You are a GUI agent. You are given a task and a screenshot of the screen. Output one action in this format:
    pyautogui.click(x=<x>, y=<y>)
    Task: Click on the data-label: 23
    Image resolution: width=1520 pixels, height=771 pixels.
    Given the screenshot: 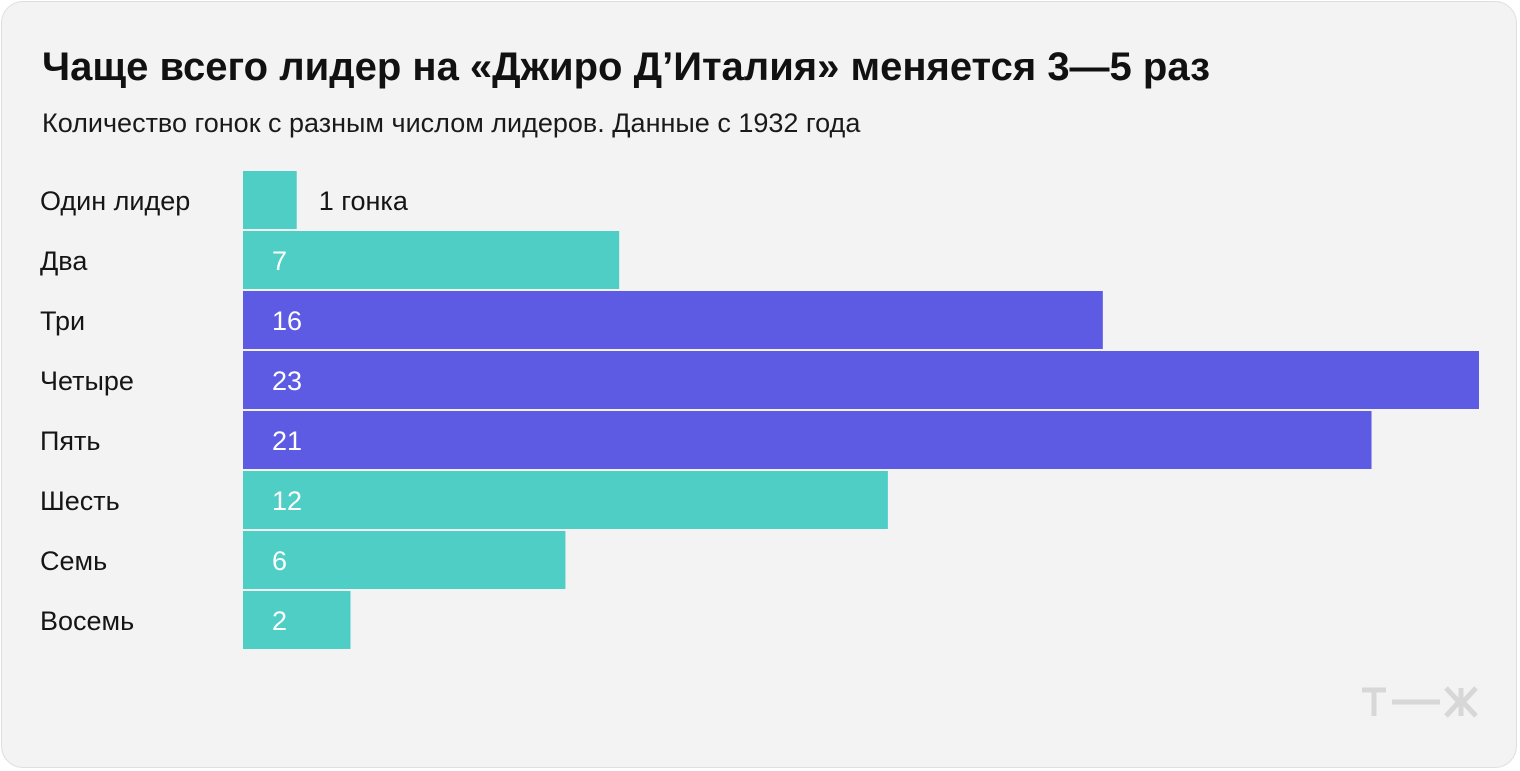 What is the action you would take?
    pyautogui.click(x=287, y=381)
    